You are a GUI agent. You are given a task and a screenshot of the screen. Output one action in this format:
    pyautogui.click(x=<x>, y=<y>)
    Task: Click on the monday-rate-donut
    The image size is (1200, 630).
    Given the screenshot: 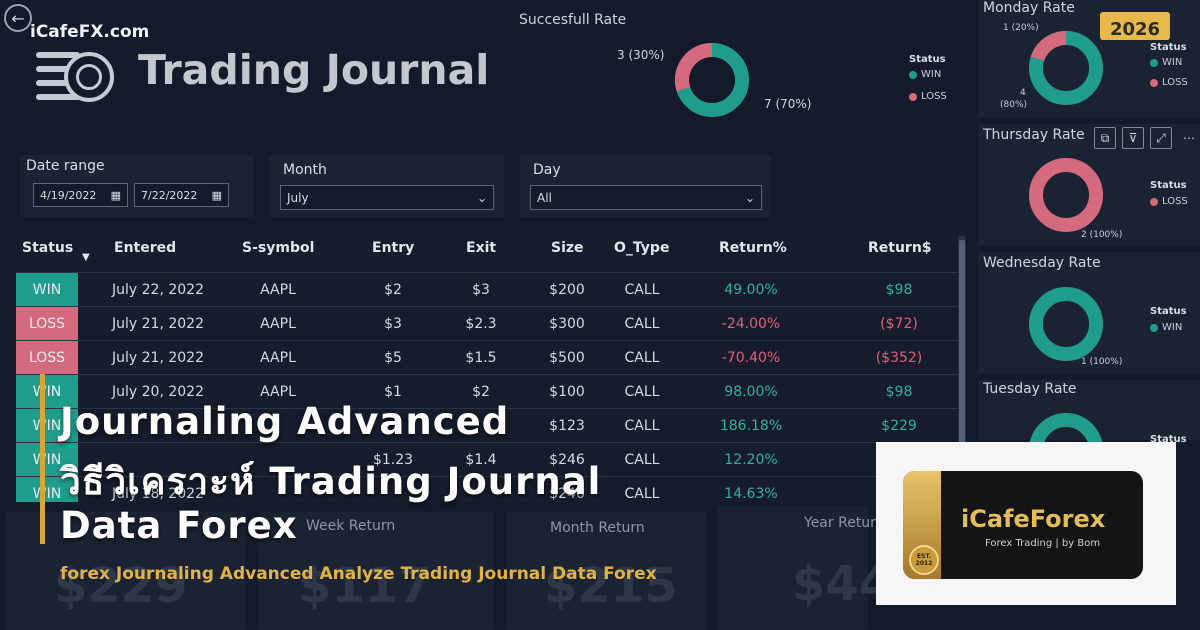 What is the action you would take?
    pyautogui.click(x=1066, y=68)
    